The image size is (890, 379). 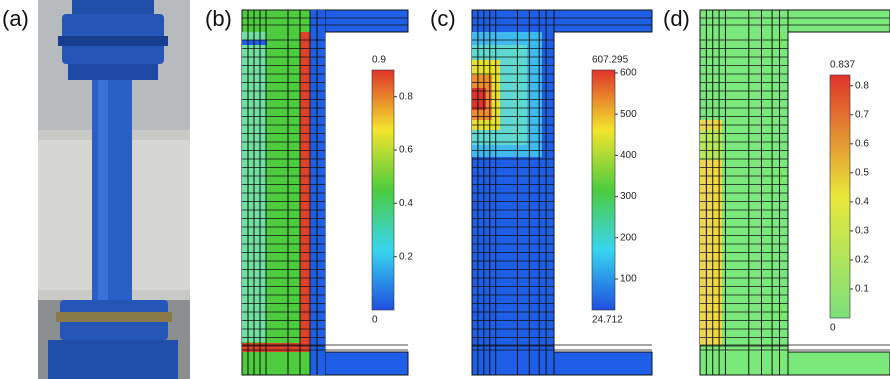 I want to click on panel-label: (a), so click(x=15, y=18).